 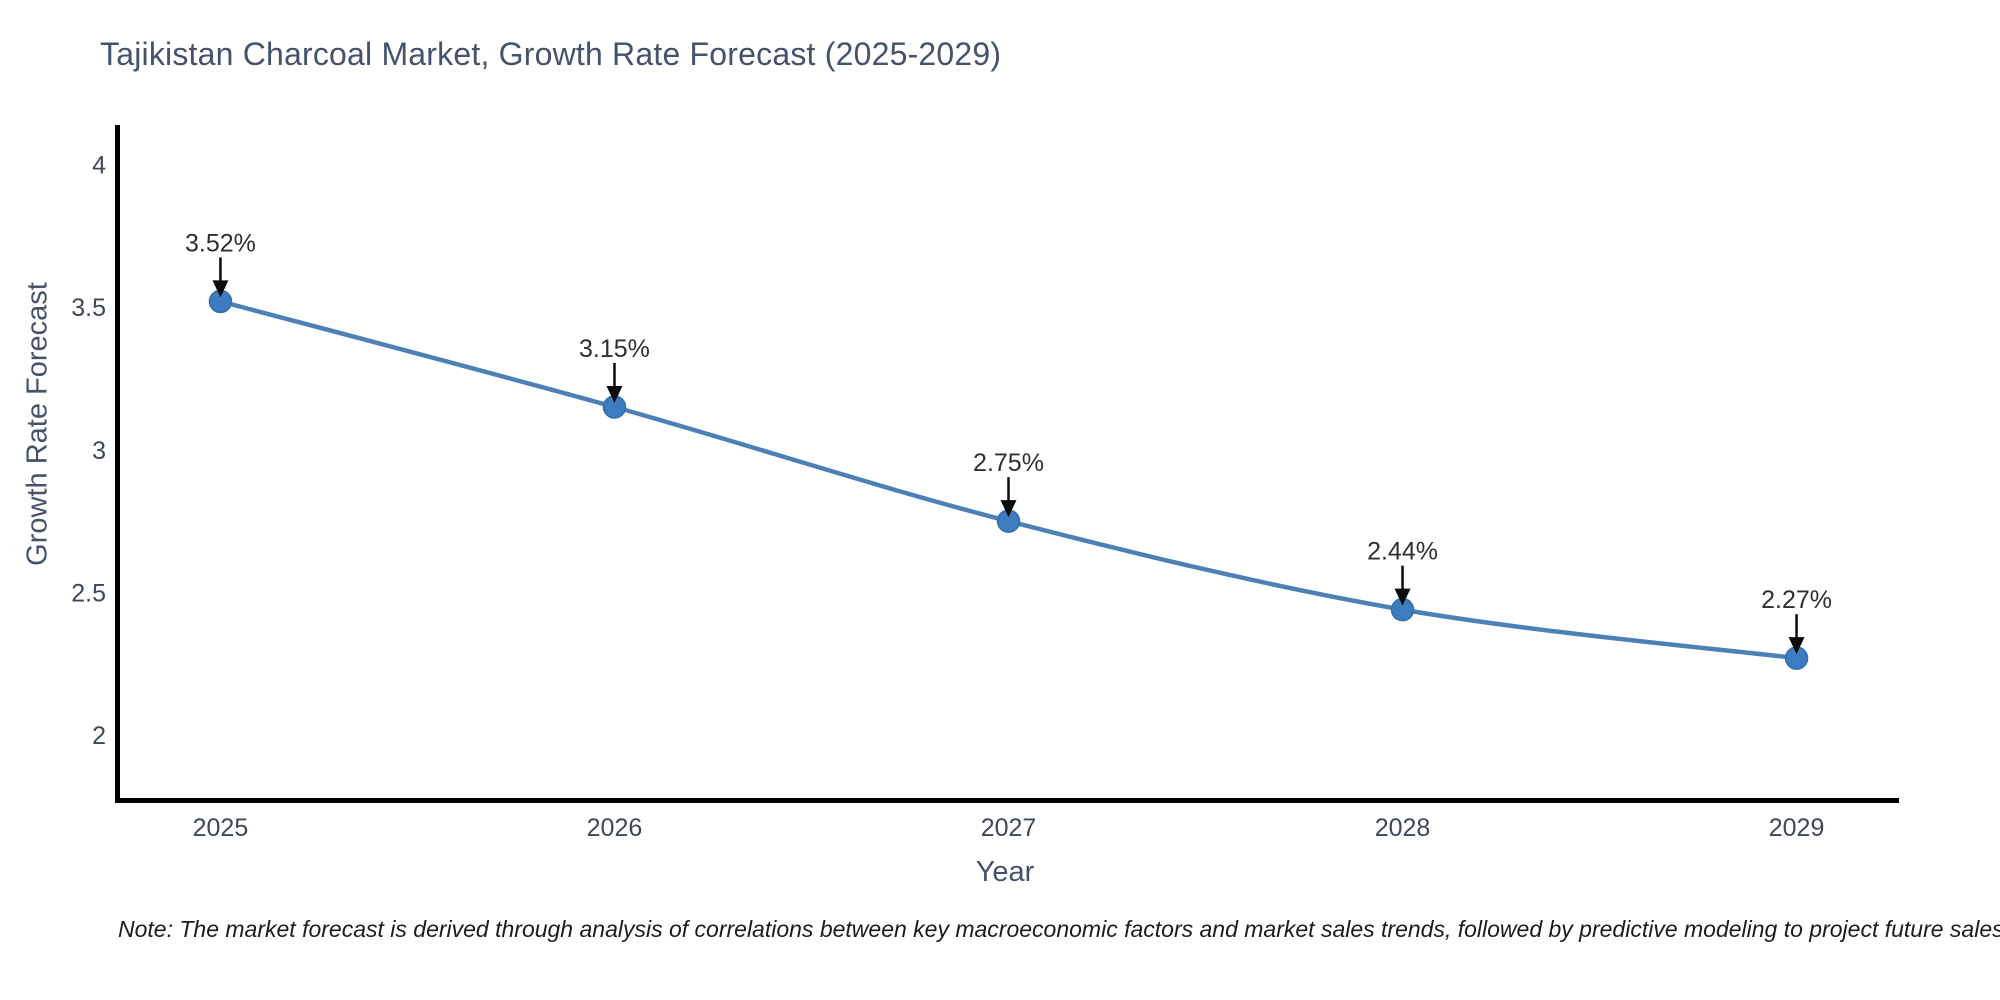 What do you see at coordinates (117, 464) in the screenshot?
I see `y-axis-spine` at bounding box center [117, 464].